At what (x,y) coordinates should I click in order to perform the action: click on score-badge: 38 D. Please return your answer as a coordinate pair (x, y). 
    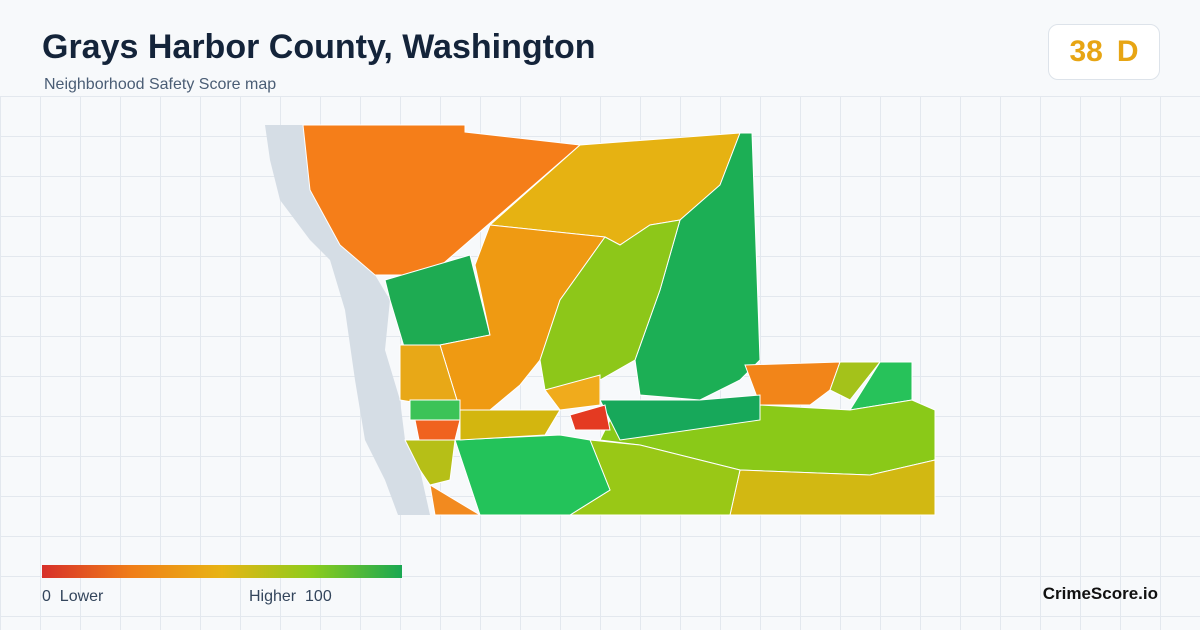
    Looking at the image, I should click on (1104, 52).